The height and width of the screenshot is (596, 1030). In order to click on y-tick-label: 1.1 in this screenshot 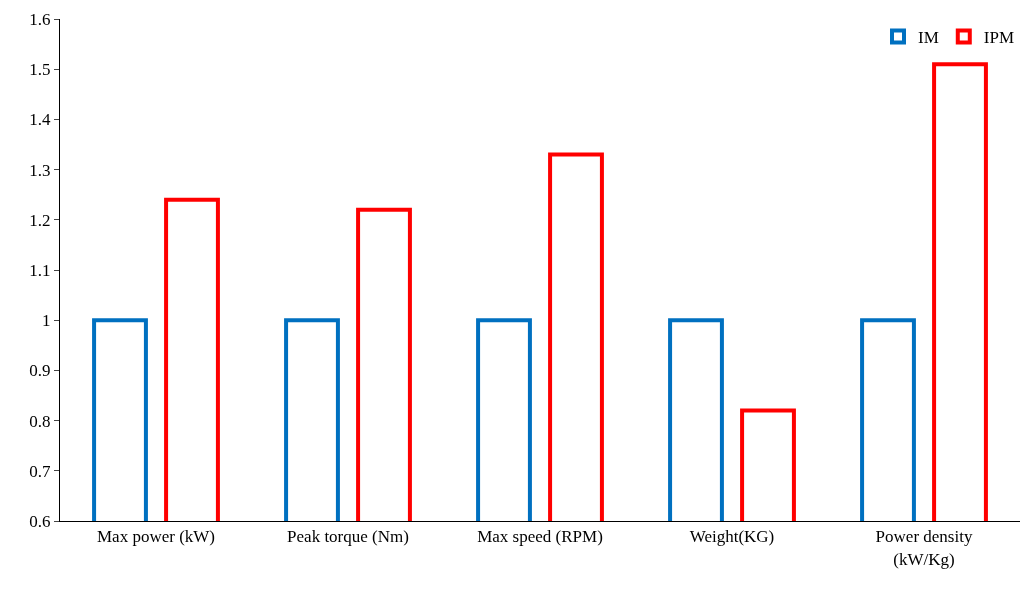, I will do `click(40, 270)`.